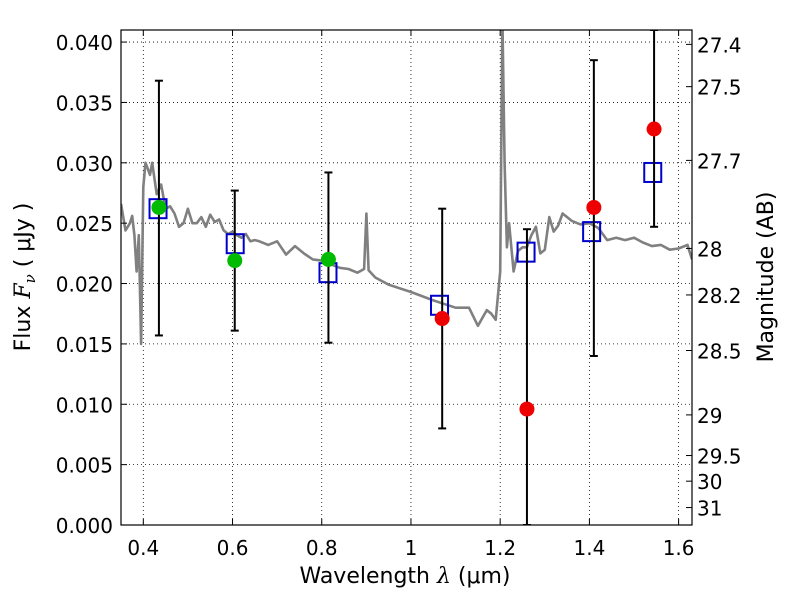  Describe the element at coordinates (719, 351) in the screenshot. I see `y2-tick-label: 28.5` at that location.